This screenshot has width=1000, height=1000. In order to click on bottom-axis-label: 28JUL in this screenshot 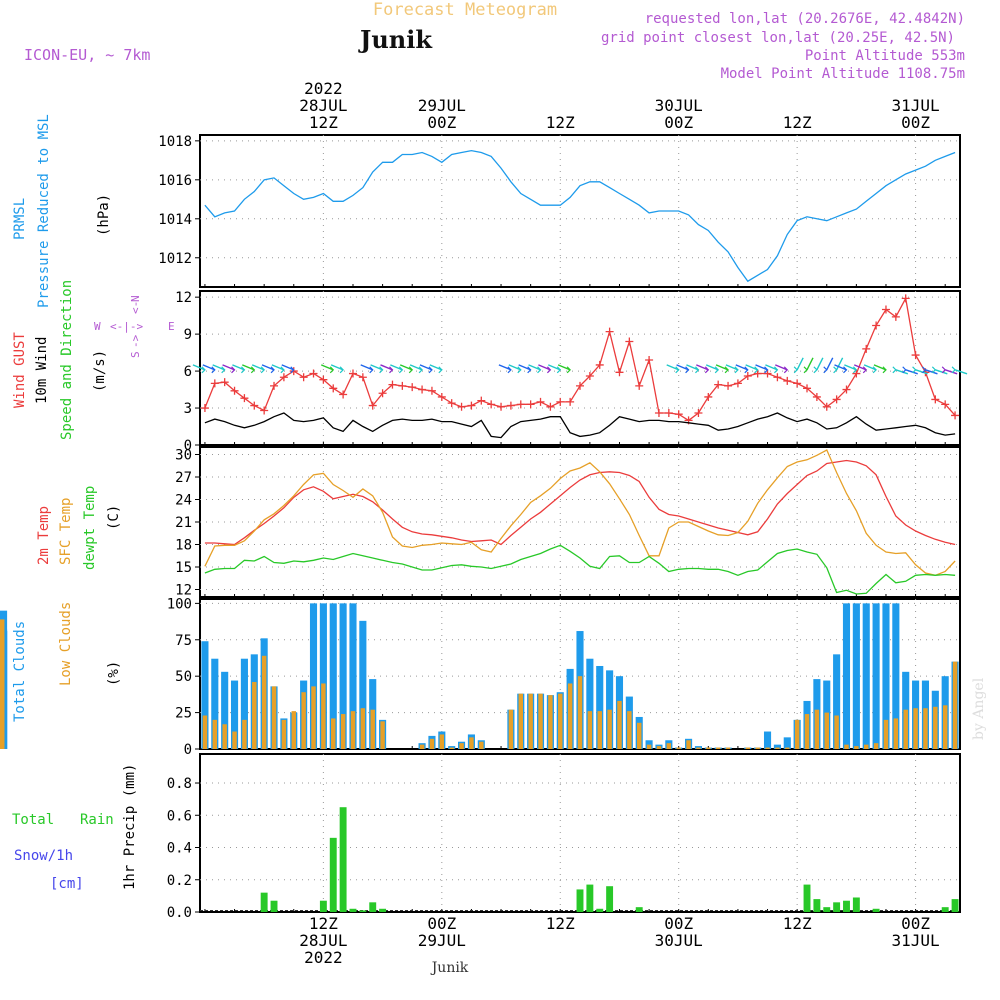, I will do `click(323, 940)`.